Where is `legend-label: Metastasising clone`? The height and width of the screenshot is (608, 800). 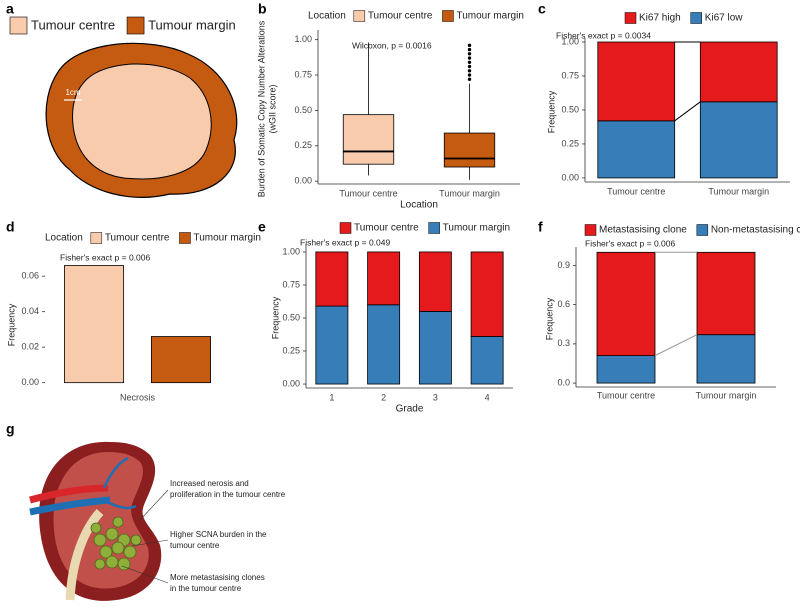 legend-label: Metastasising clone is located at coordinates (643, 230).